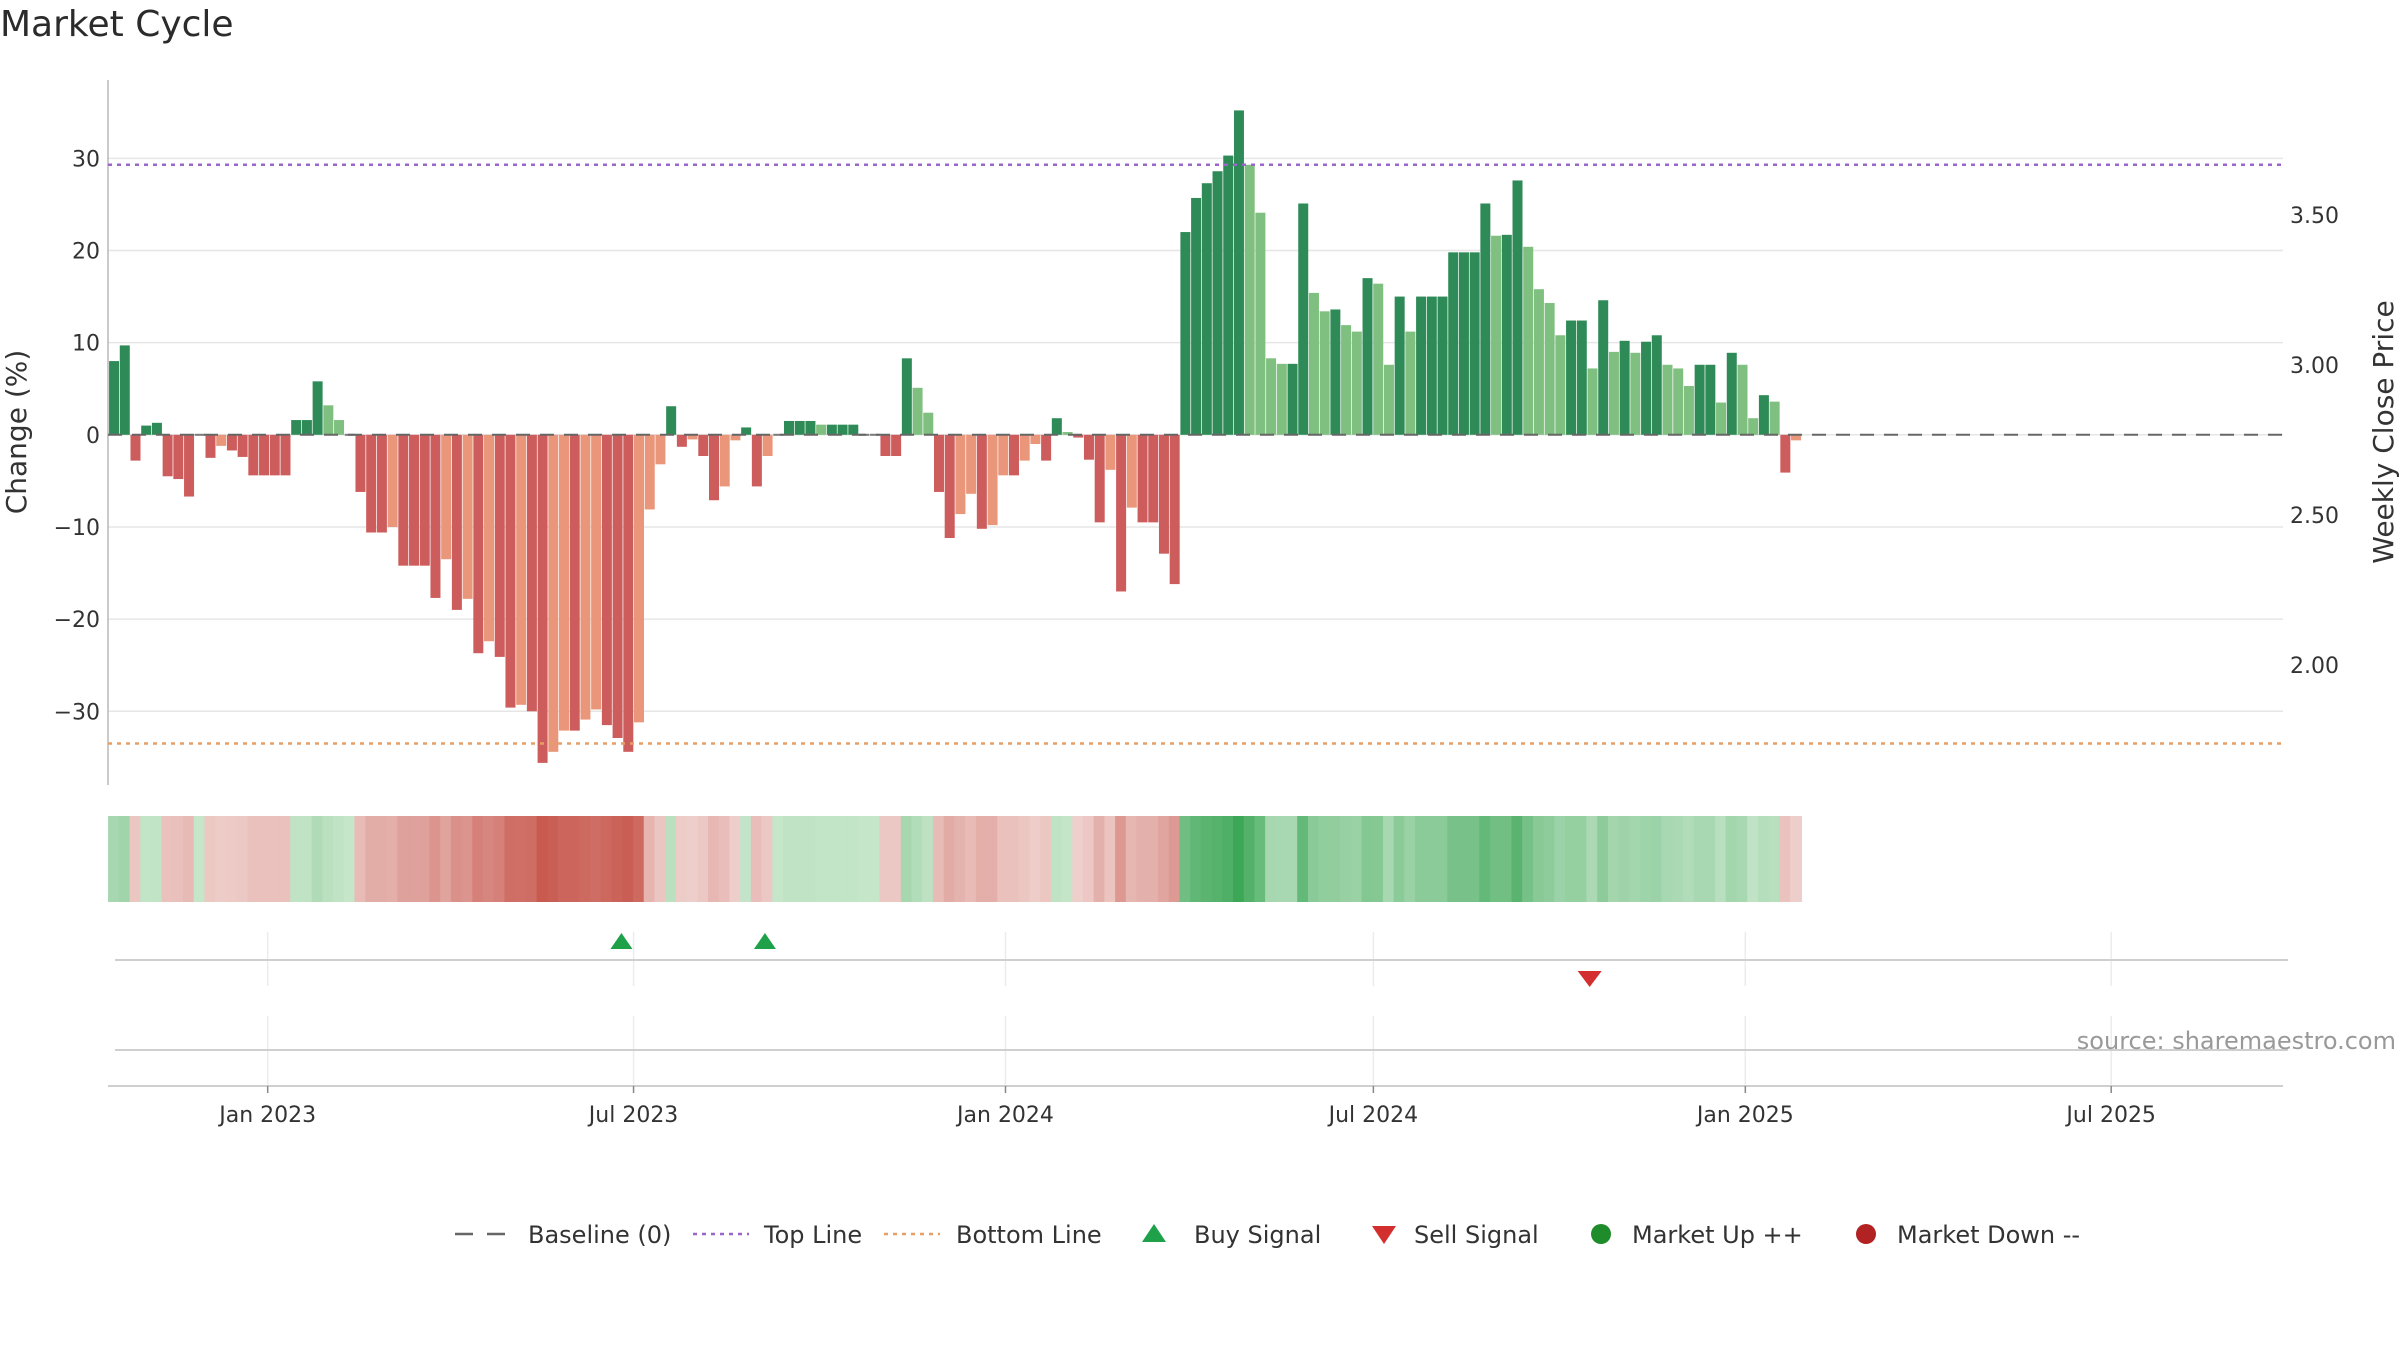  I want to click on legend-market-down-icon, so click(1866, 1234).